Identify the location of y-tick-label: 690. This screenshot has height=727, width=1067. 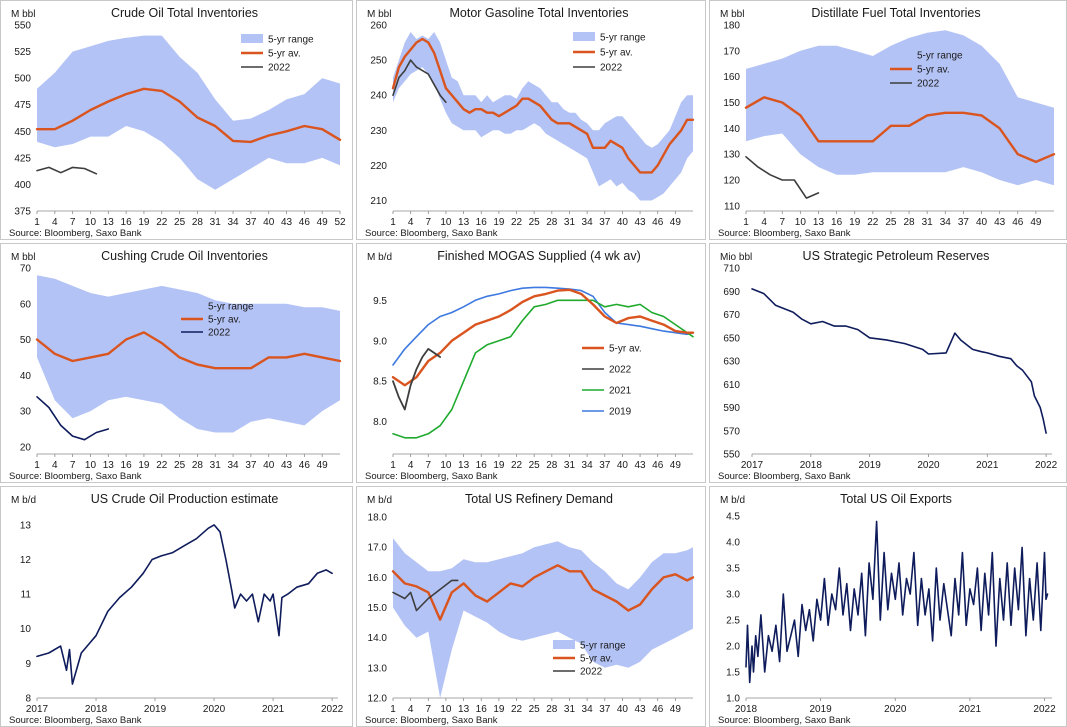
(731, 292).